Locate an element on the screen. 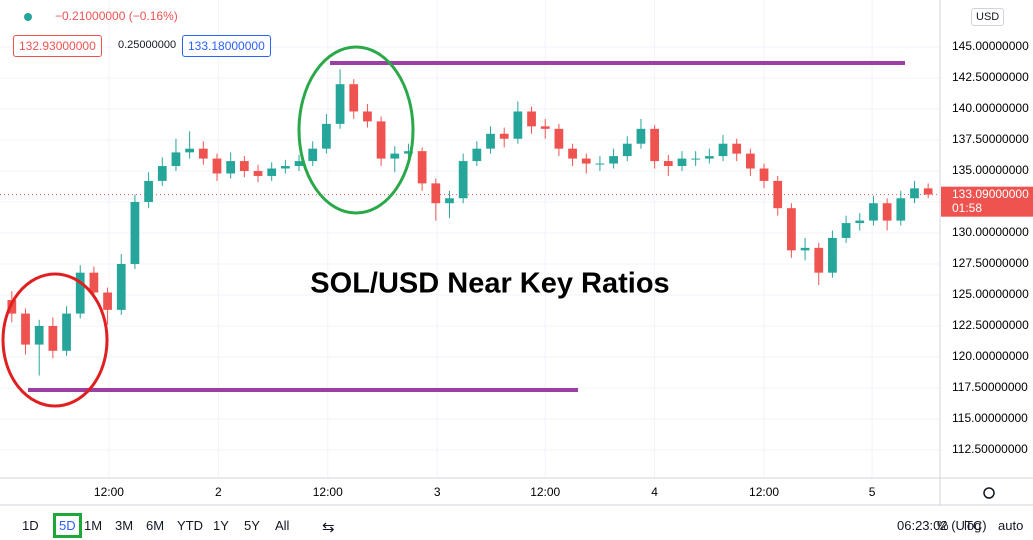 The width and height of the screenshot is (1033, 540). log-button: log is located at coordinates (973, 525).